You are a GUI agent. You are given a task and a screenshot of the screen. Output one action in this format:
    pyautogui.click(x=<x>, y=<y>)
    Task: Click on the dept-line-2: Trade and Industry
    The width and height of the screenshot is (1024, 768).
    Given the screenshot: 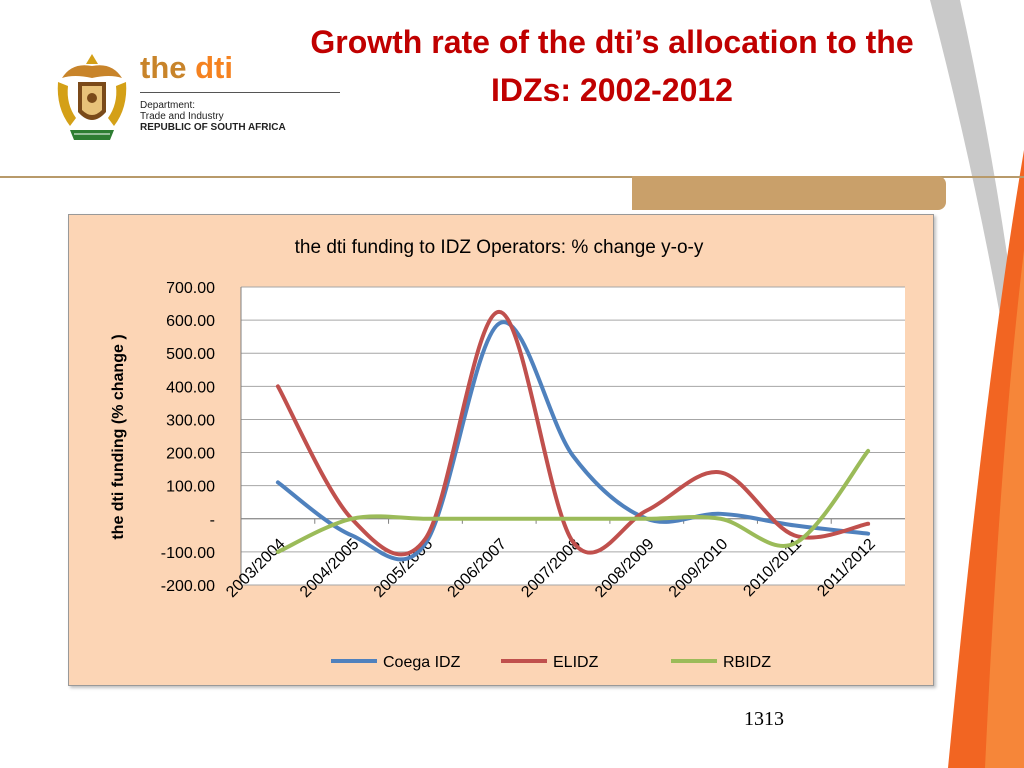 What is the action you would take?
    pyautogui.click(x=182, y=116)
    